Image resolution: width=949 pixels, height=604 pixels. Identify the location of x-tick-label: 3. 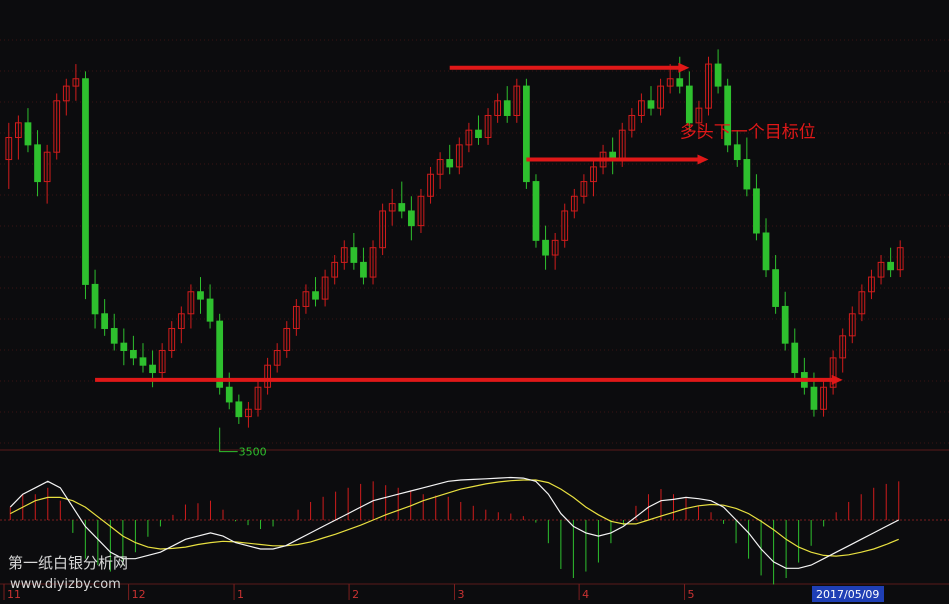
(461, 594).